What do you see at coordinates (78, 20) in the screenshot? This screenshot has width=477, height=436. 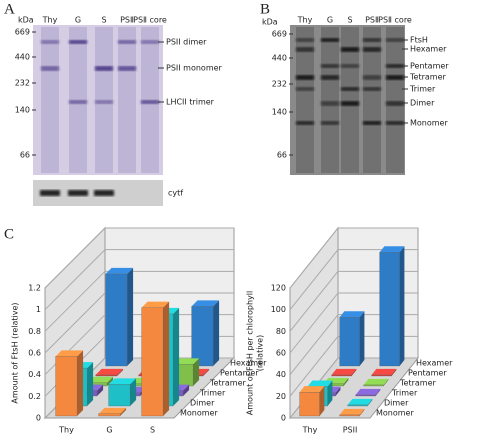 I see `lane-label: G` at bounding box center [78, 20].